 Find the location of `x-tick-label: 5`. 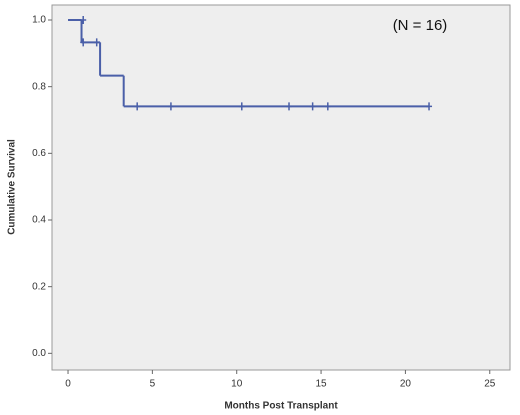

x-tick-label: 5 is located at coordinates (153, 384).